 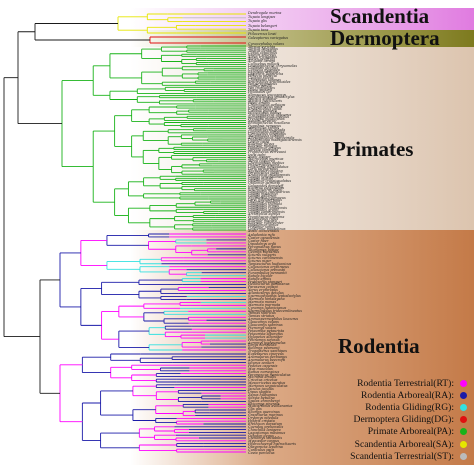 I want to click on legend-label: Rodentia Terrestrial(RT):, so click(x=405, y=383).